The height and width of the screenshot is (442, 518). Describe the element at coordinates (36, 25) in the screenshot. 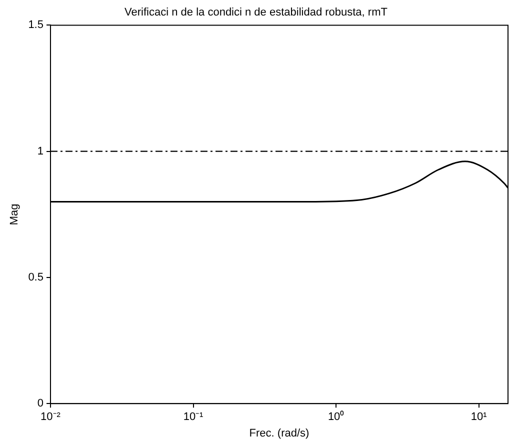

I see `y-tick-label: 1.5` at that location.